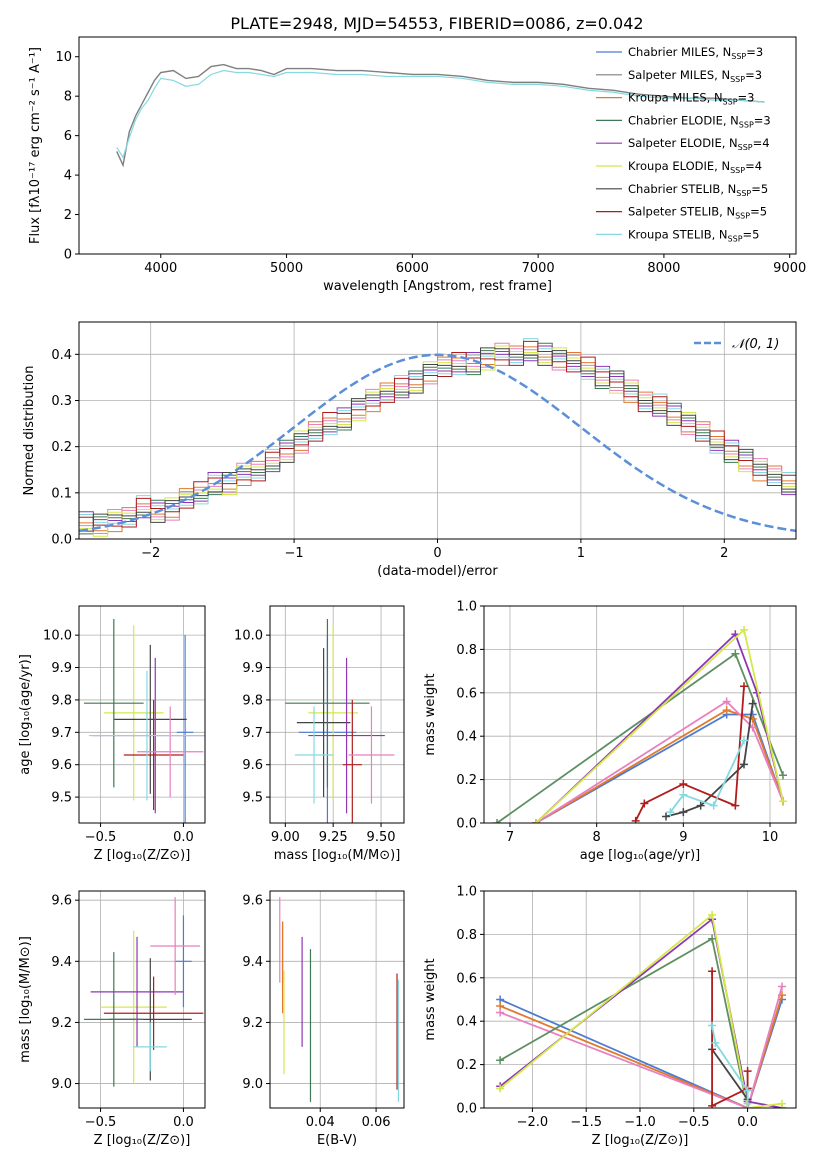 The height and width of the screenshot is (1170, 819). Describe the element at coordinates (697, 213) in the screenshot. I see `legend-label: Salpeter STELIB, NSSP=5` at that location.